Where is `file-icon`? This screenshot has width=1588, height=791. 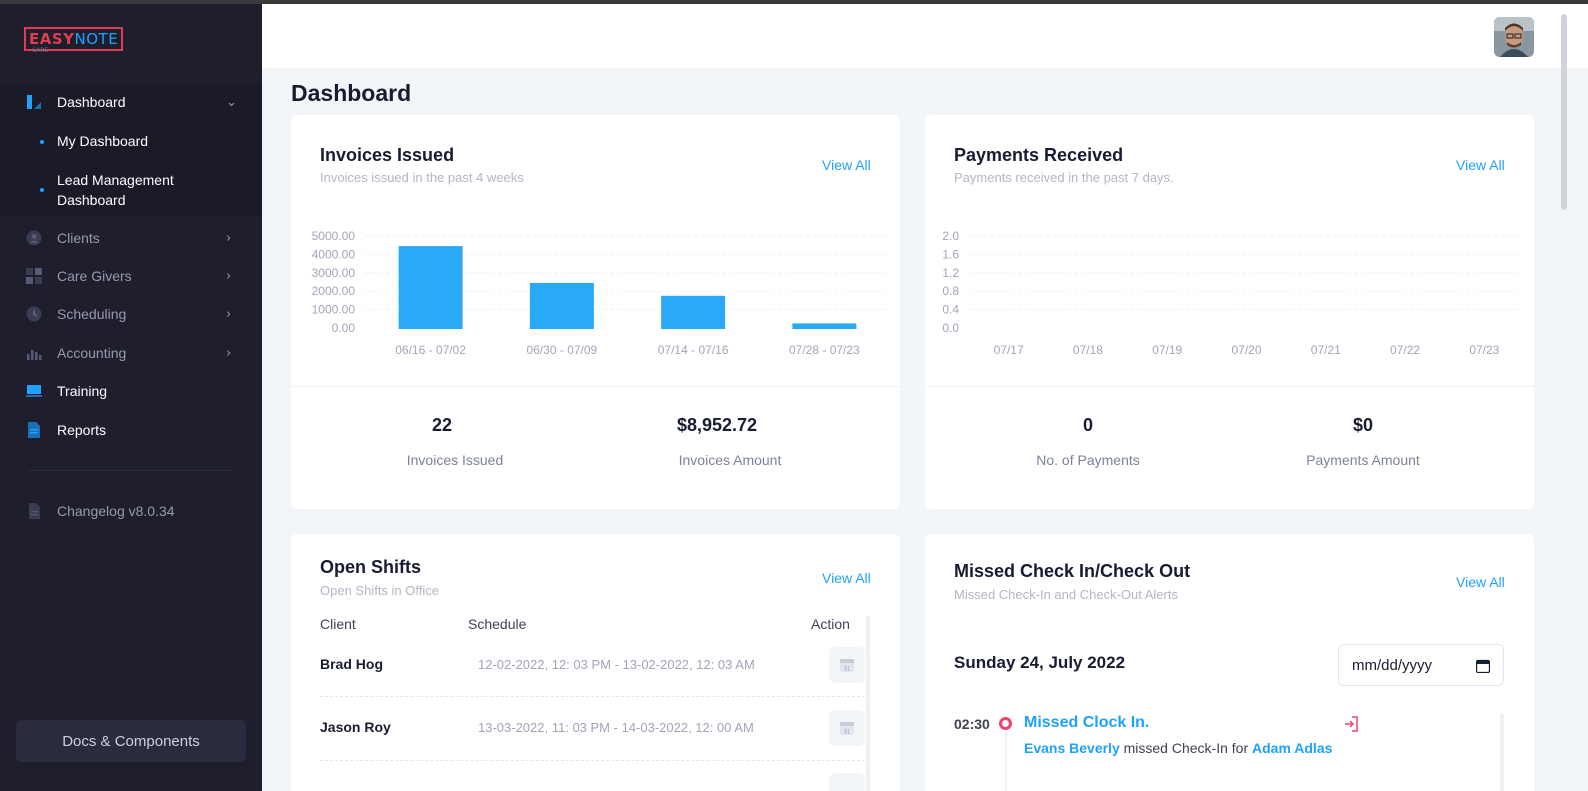
file-icon is located at coordinates (34, 511).